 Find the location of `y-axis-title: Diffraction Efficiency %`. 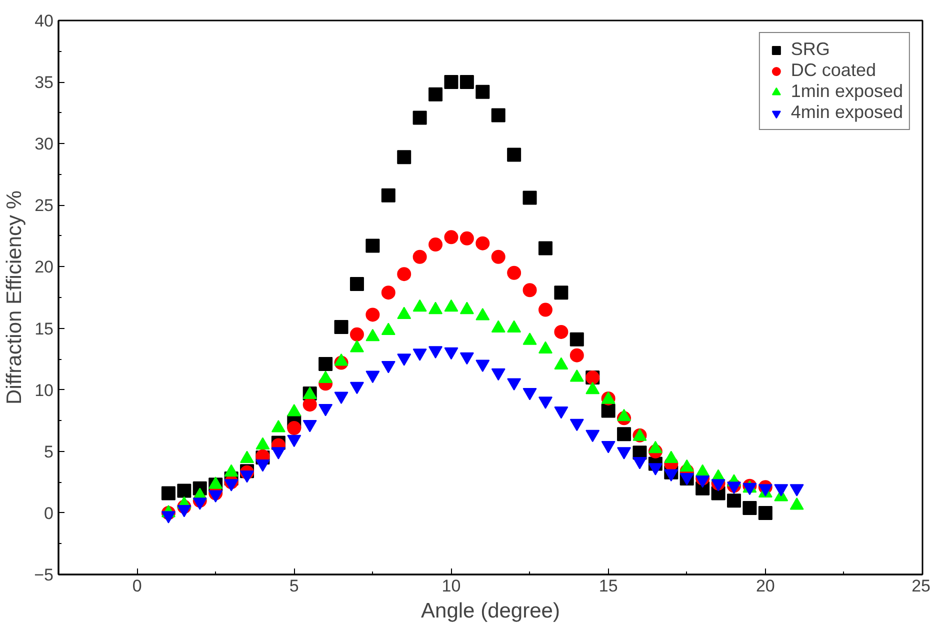

y-axis-title: Diffraction Efficiency % is located at coordinates (14, 297).